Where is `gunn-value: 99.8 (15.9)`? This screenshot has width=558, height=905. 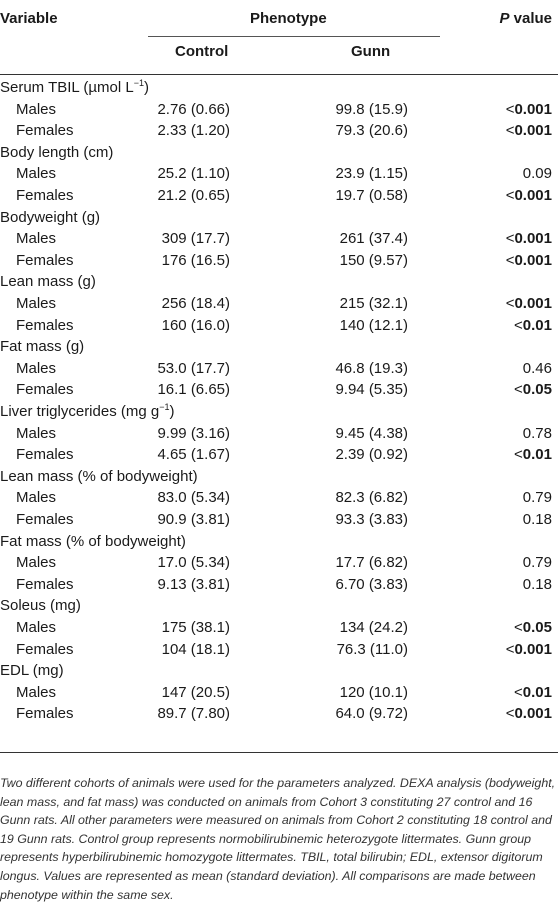
gunn-value: 99.8 (15.9) is located at coordinates (371, 109).